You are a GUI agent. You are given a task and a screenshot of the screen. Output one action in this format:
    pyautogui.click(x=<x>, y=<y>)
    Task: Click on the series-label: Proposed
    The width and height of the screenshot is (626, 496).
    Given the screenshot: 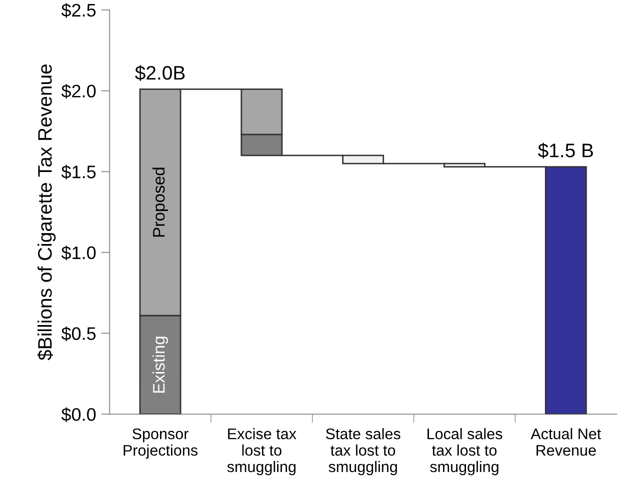 What is the action you would take?
    pyautogui.click(x=160, y=202)
    